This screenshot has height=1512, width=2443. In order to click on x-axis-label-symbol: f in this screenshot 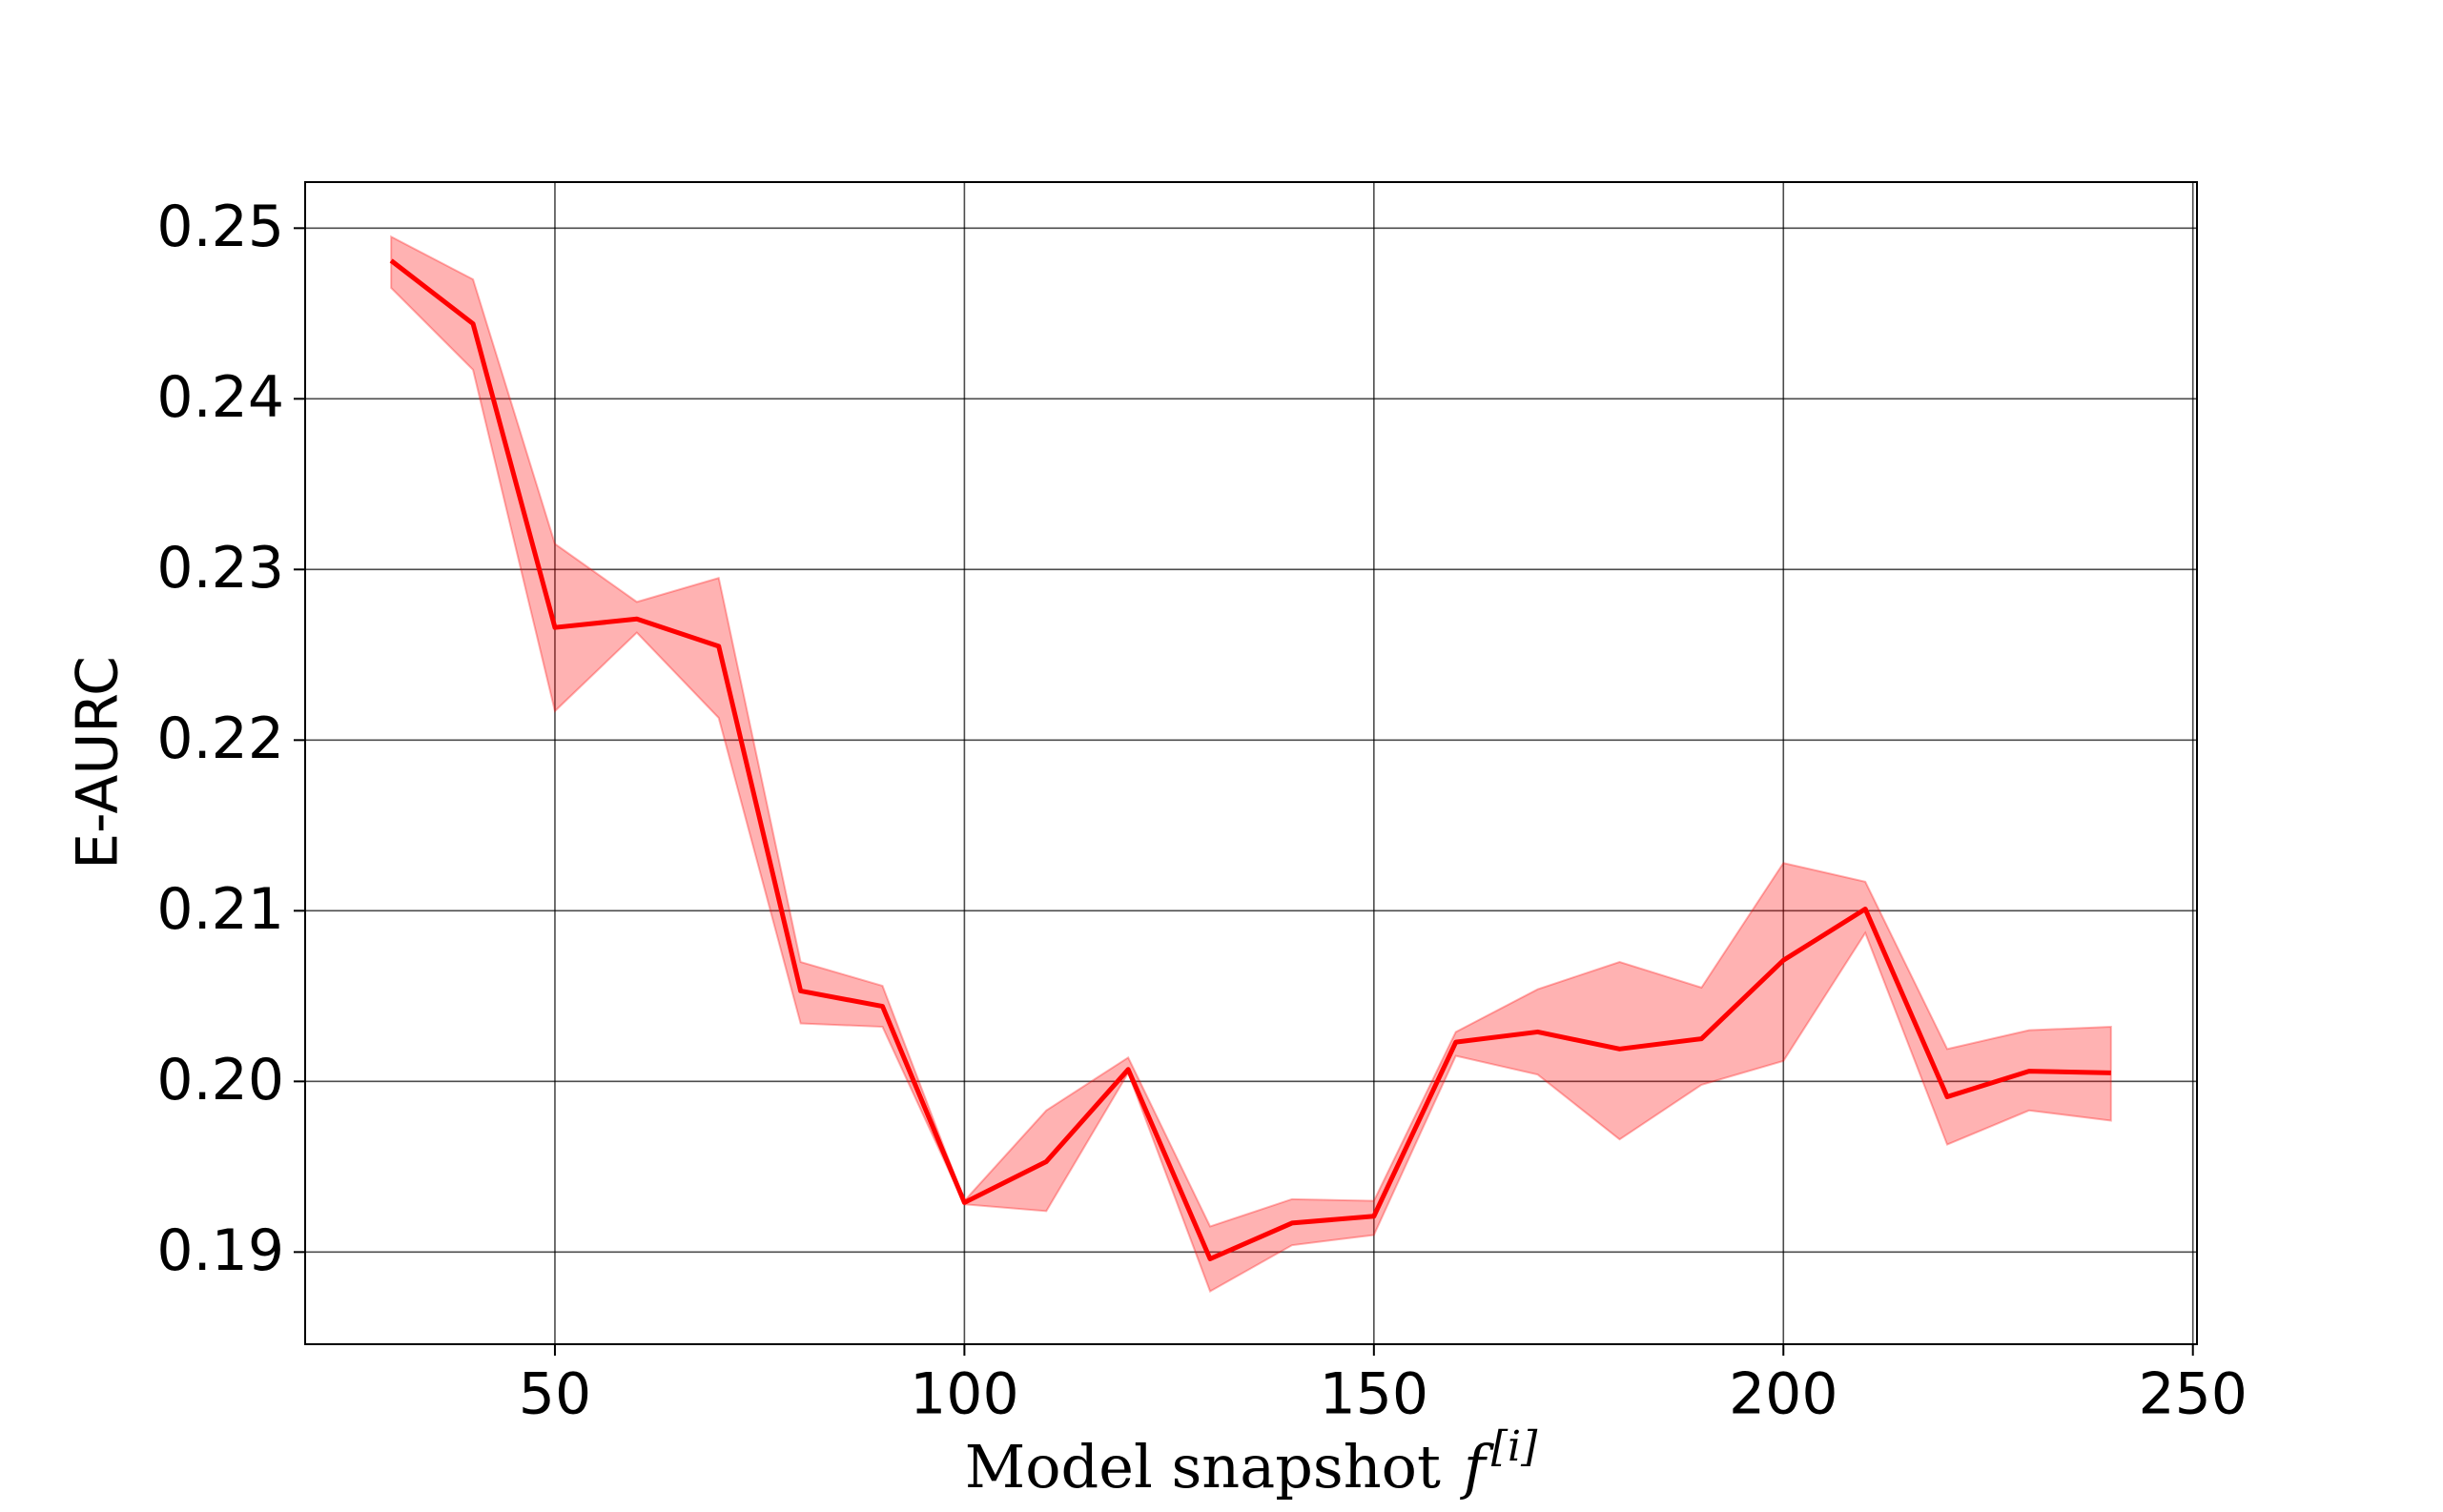, I will do `click(1477, 1467)`.